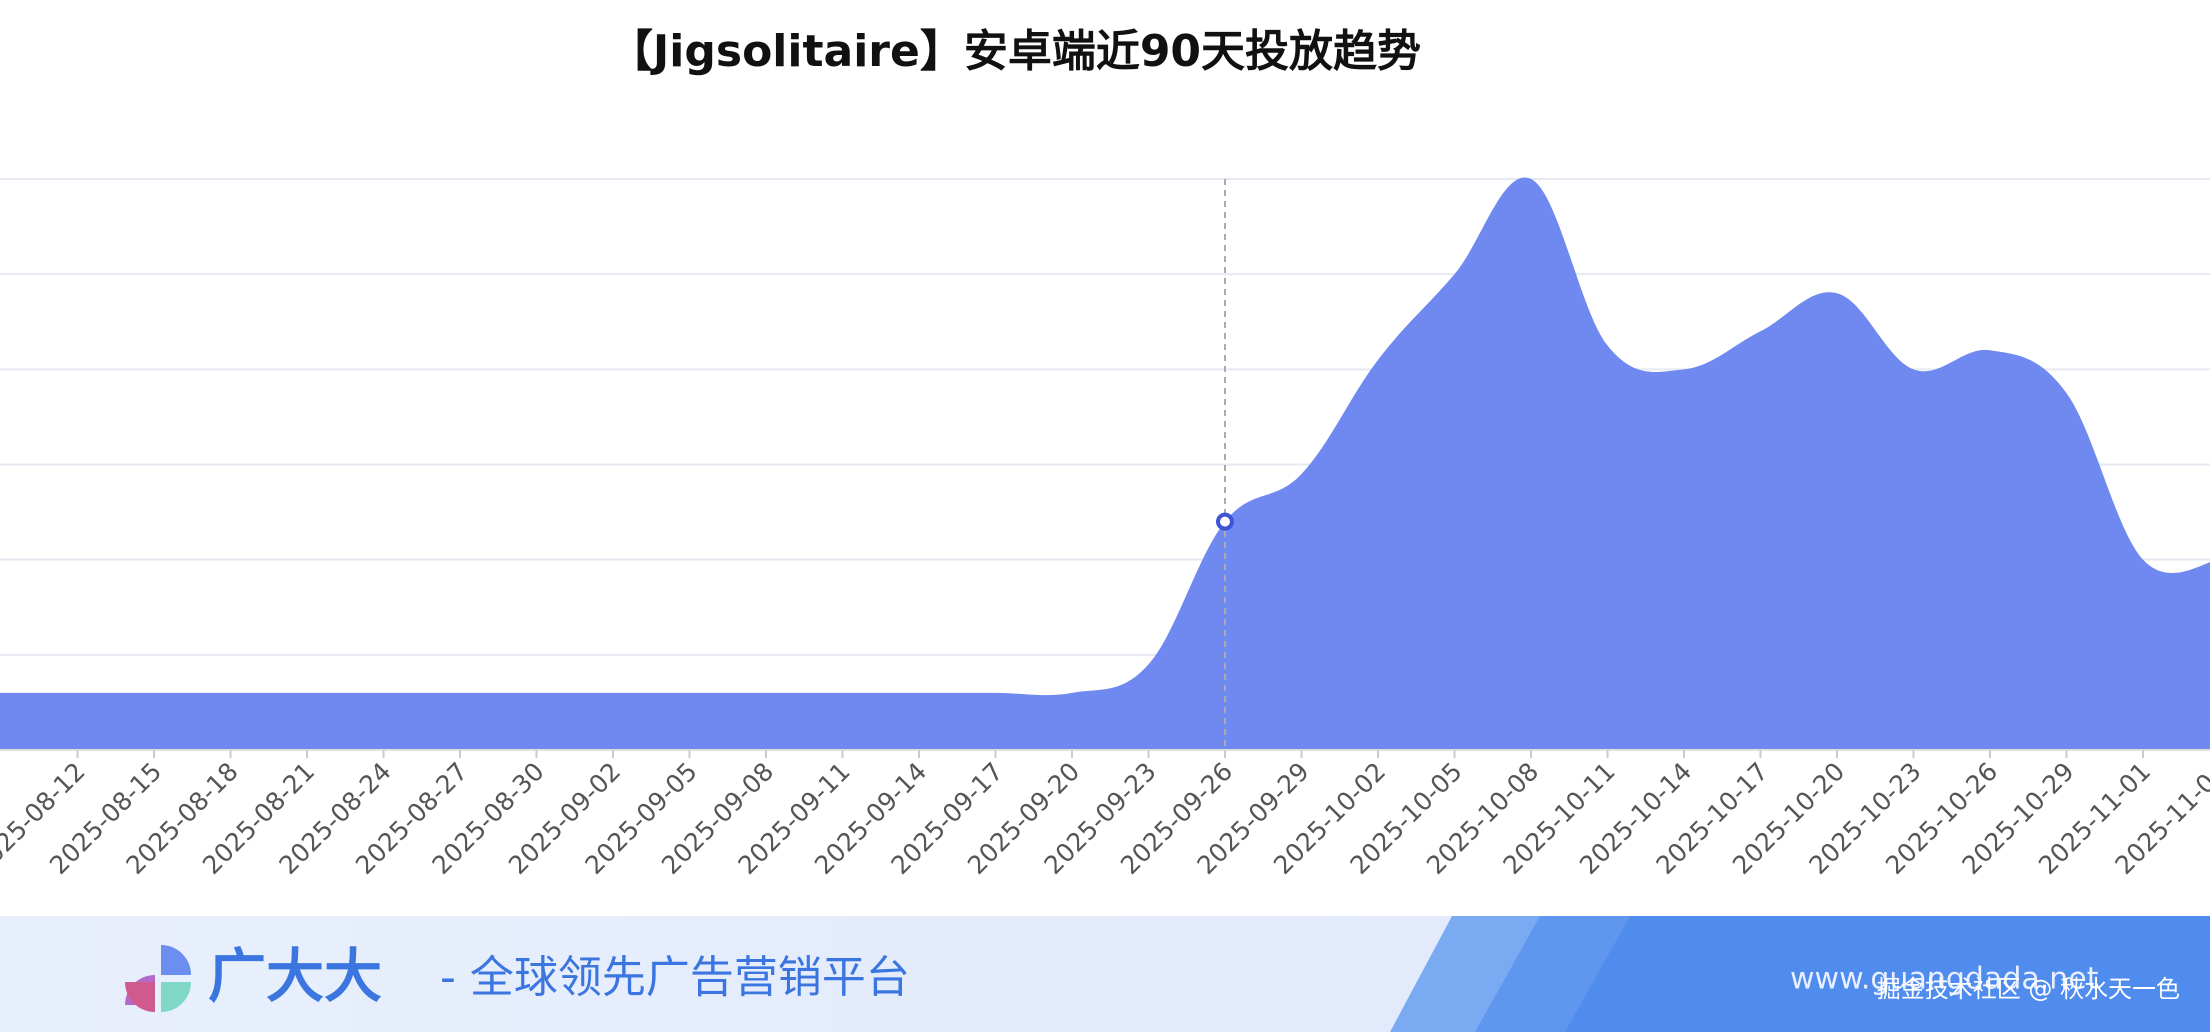 The image size is (2210, 1032). I want to click on footer-brand: 广大大, so click(295, 976).